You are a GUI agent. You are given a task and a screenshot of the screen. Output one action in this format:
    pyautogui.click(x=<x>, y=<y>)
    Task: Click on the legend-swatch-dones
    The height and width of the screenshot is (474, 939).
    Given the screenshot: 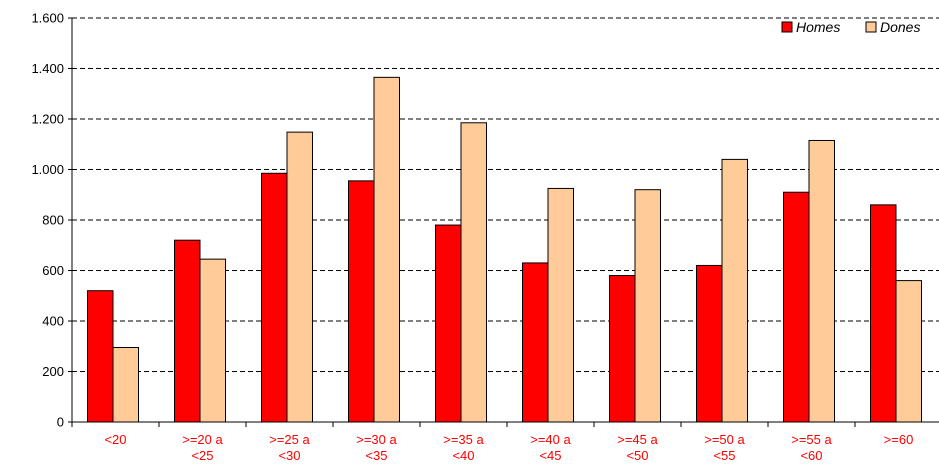 What is the action you would take?
    pyautogui.click(x=871, y=27)
    